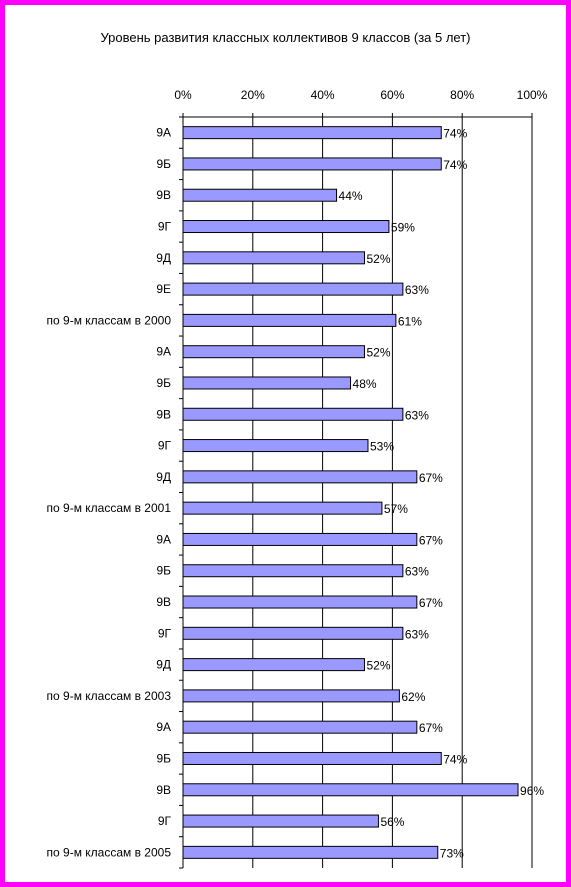 Image resolution: width=571 pixels, height=887 pixels. I want to click on category-label: 9Е, so click(163, 289).